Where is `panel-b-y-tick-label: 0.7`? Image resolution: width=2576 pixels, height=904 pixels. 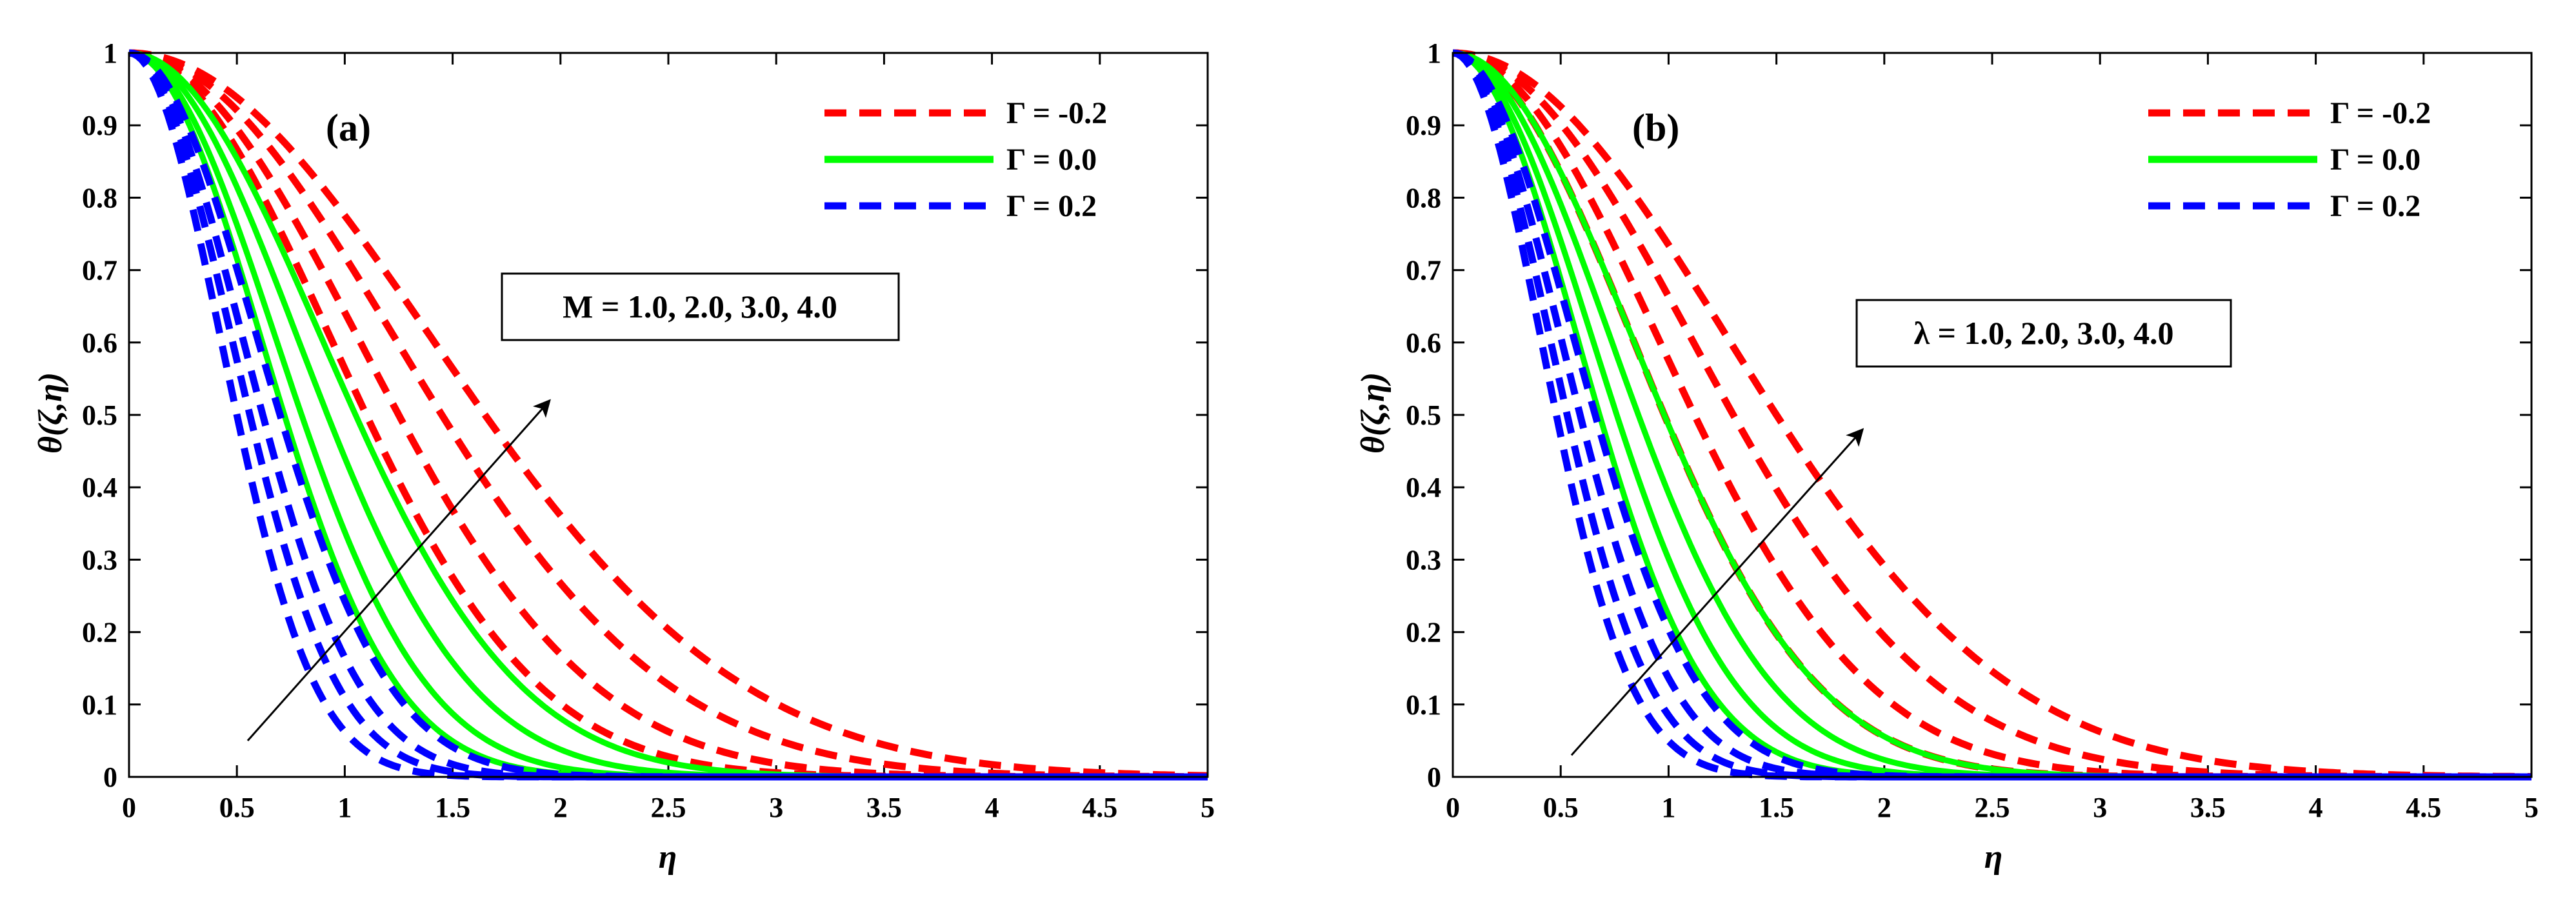
panel-b-y-tick-label: 0.7 is located at coordinates (1423, 270).